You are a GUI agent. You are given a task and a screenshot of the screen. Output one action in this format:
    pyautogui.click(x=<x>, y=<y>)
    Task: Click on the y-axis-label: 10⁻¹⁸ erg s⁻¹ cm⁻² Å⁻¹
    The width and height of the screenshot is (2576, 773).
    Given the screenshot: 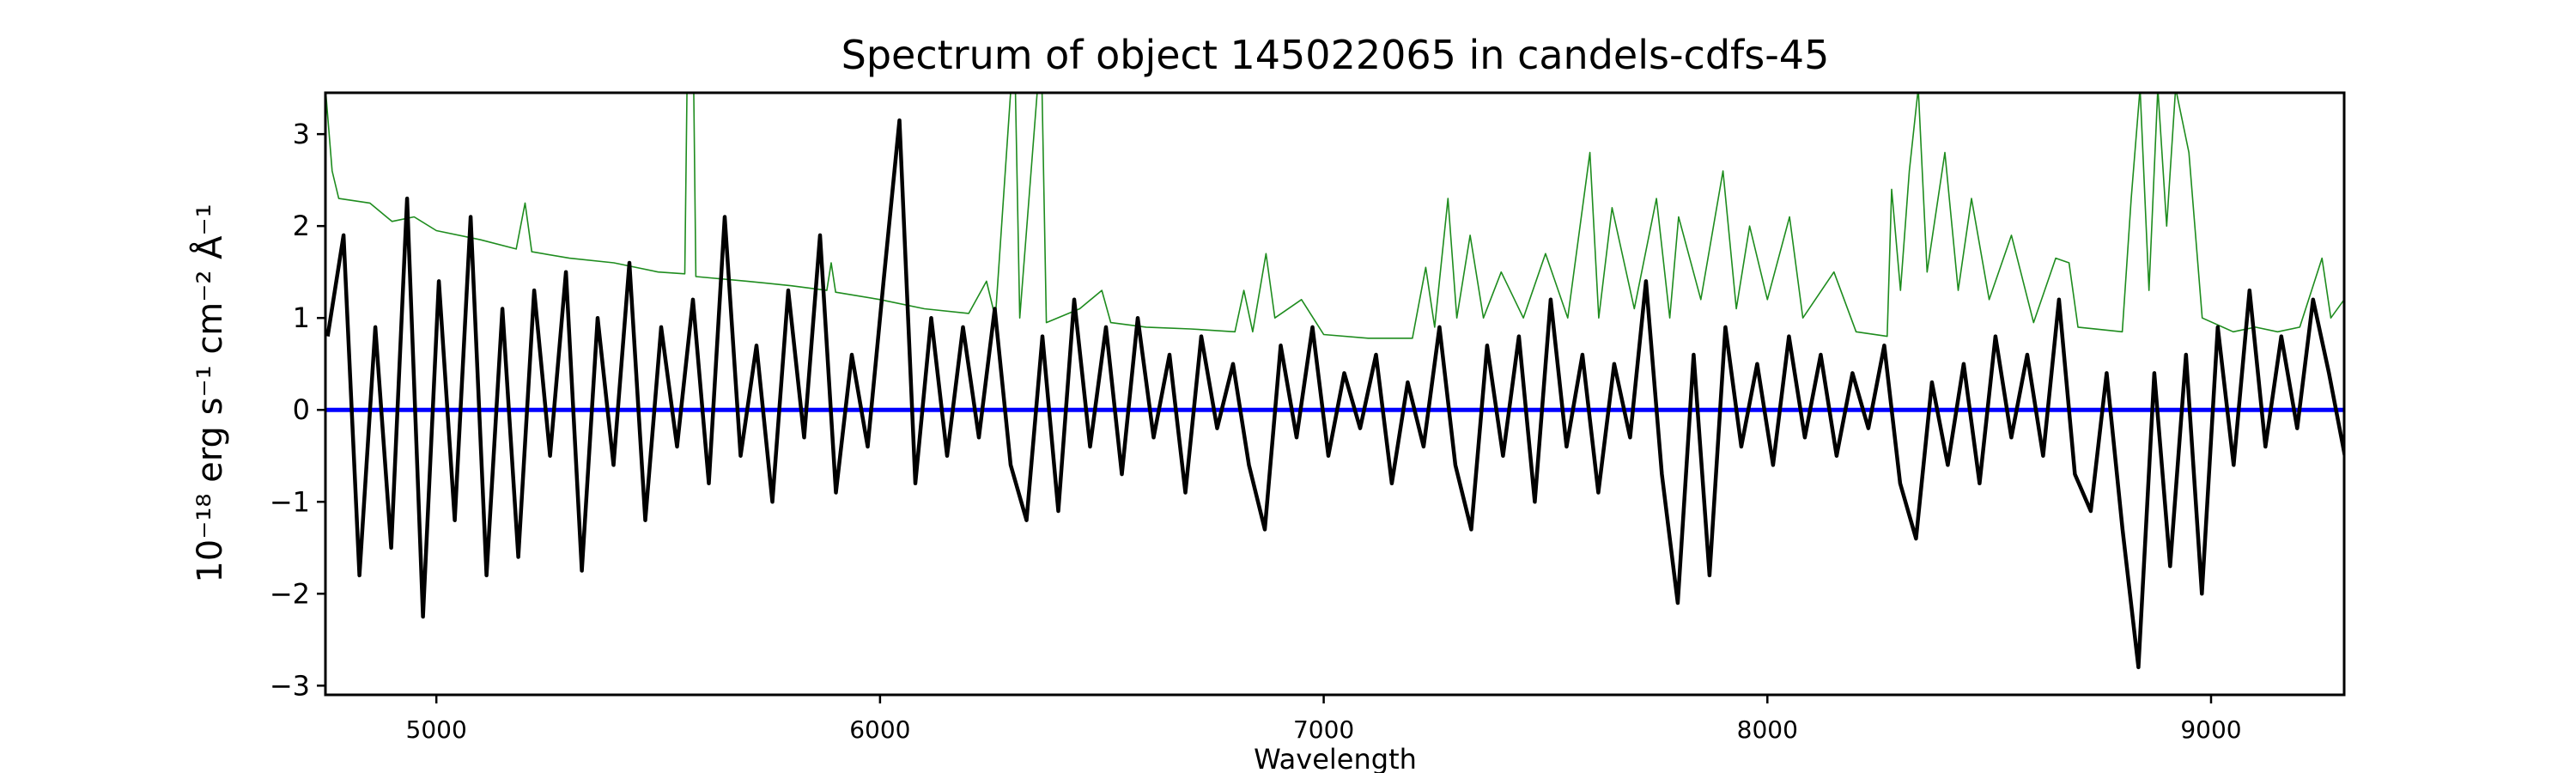 What is the action you would take?
    pyautogui.click(x=209, y=393)
    